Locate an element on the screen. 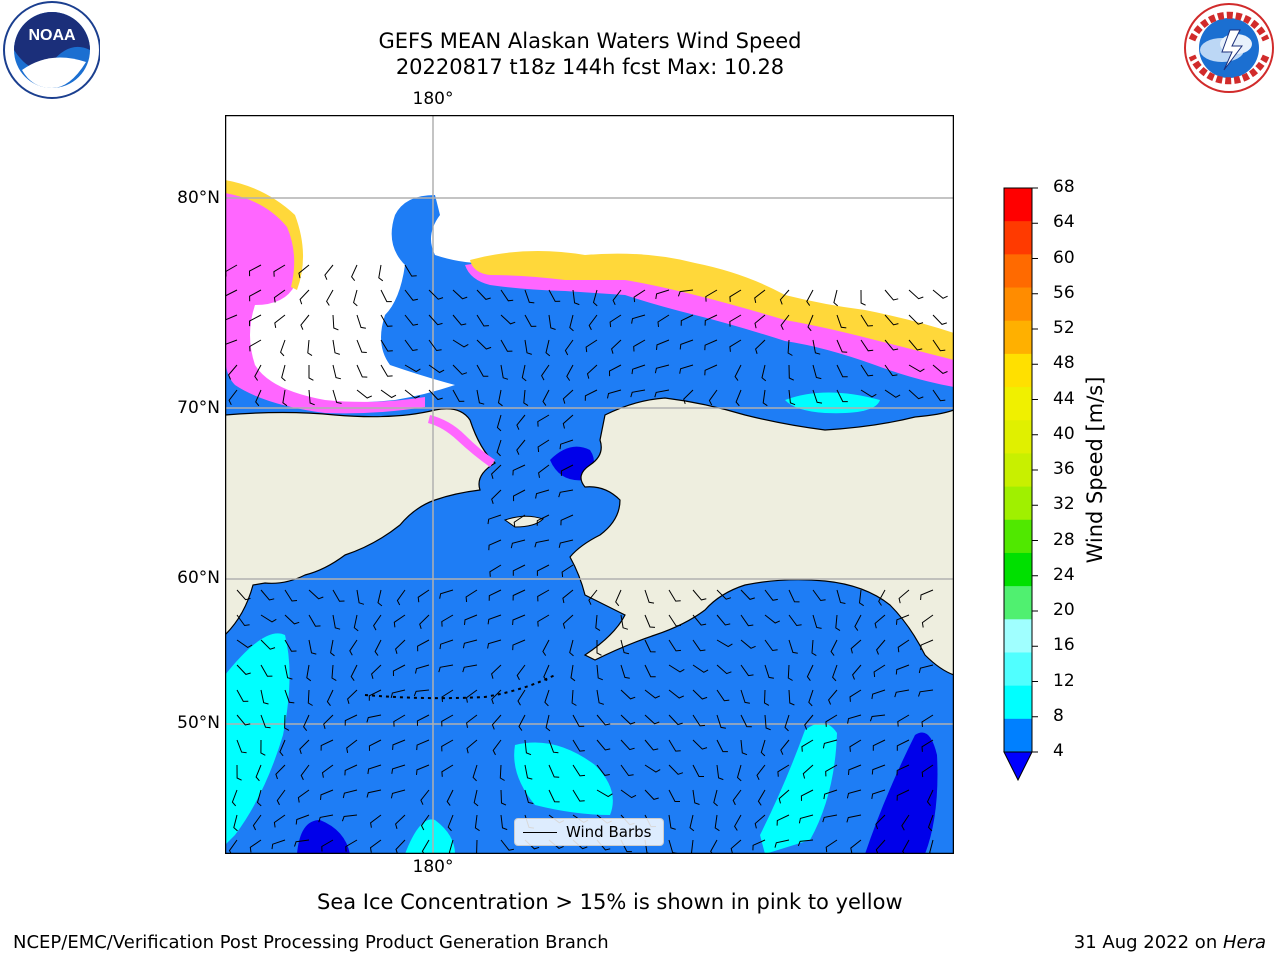  wind-zone-cyan-east is located at coordinates (798, 788).